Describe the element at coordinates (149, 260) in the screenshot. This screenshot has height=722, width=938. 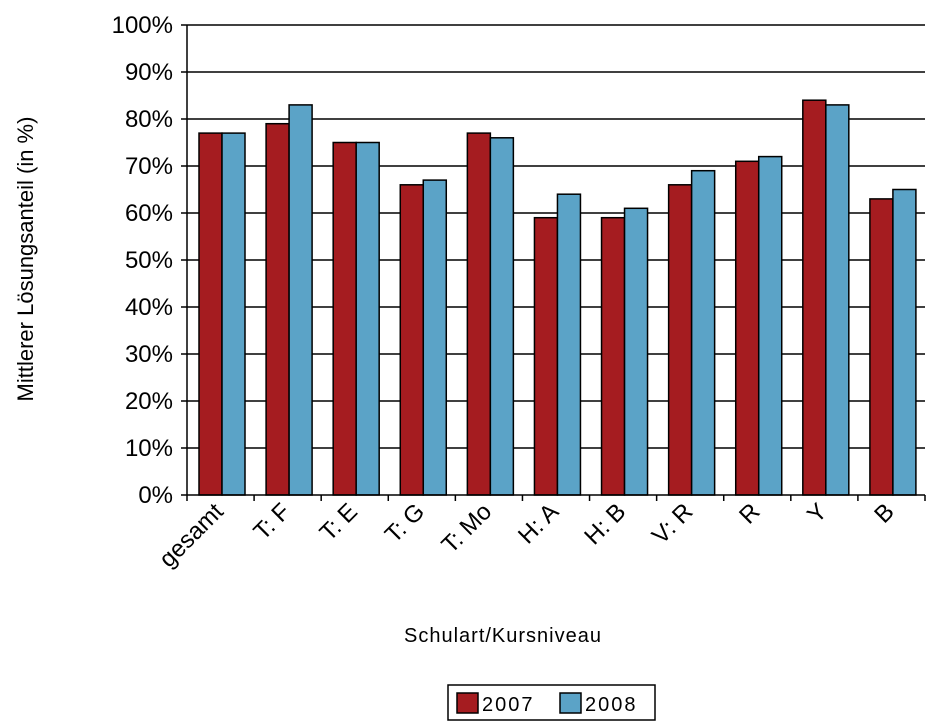
I see `y-tick-label: 50%` at that location.